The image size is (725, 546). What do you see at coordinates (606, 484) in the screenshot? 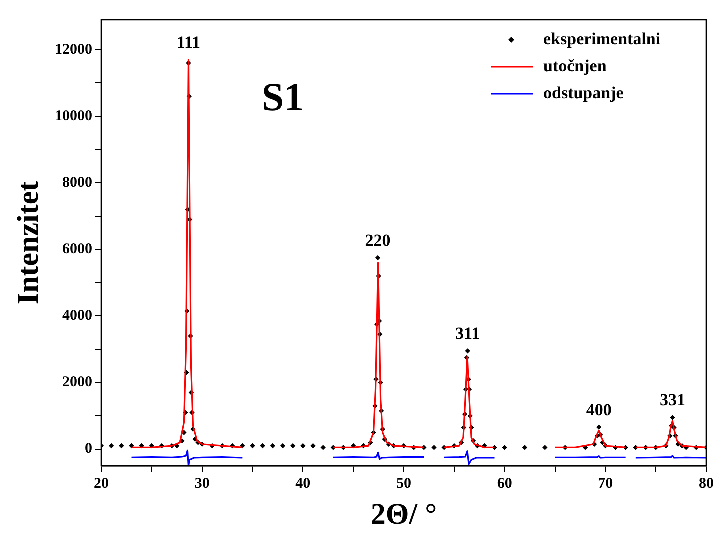
I see `x-tick-label: 70` at bounding box center [606, 484].